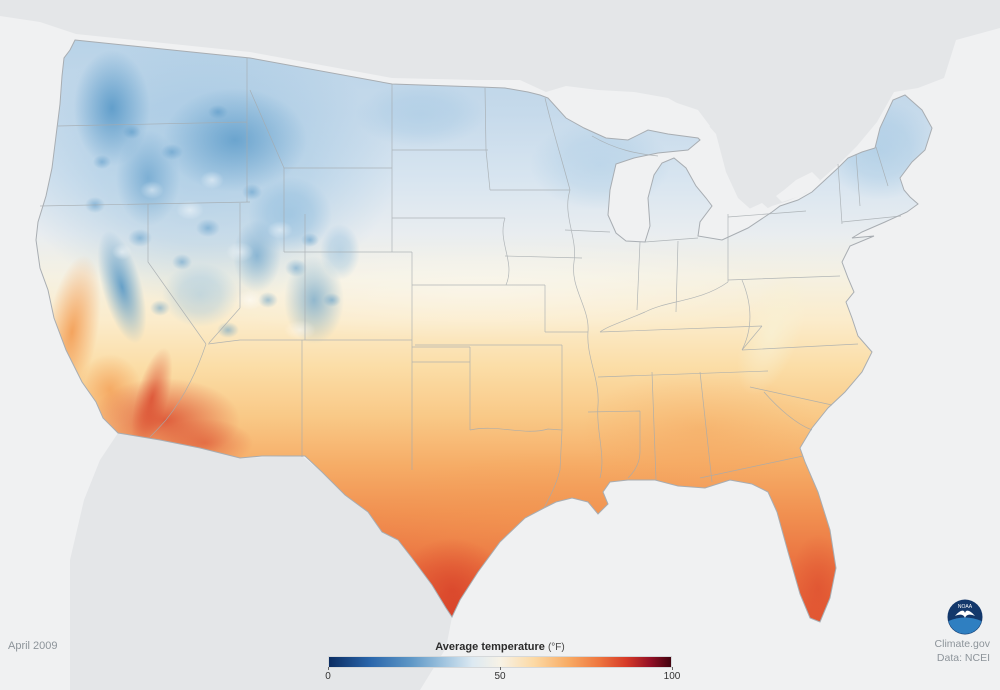 Image resolution: width=1000 pixels, height=690 pixels. Describe the element at coordinates (736, 219) in the screenshot. I see `lake-erie` at that location.